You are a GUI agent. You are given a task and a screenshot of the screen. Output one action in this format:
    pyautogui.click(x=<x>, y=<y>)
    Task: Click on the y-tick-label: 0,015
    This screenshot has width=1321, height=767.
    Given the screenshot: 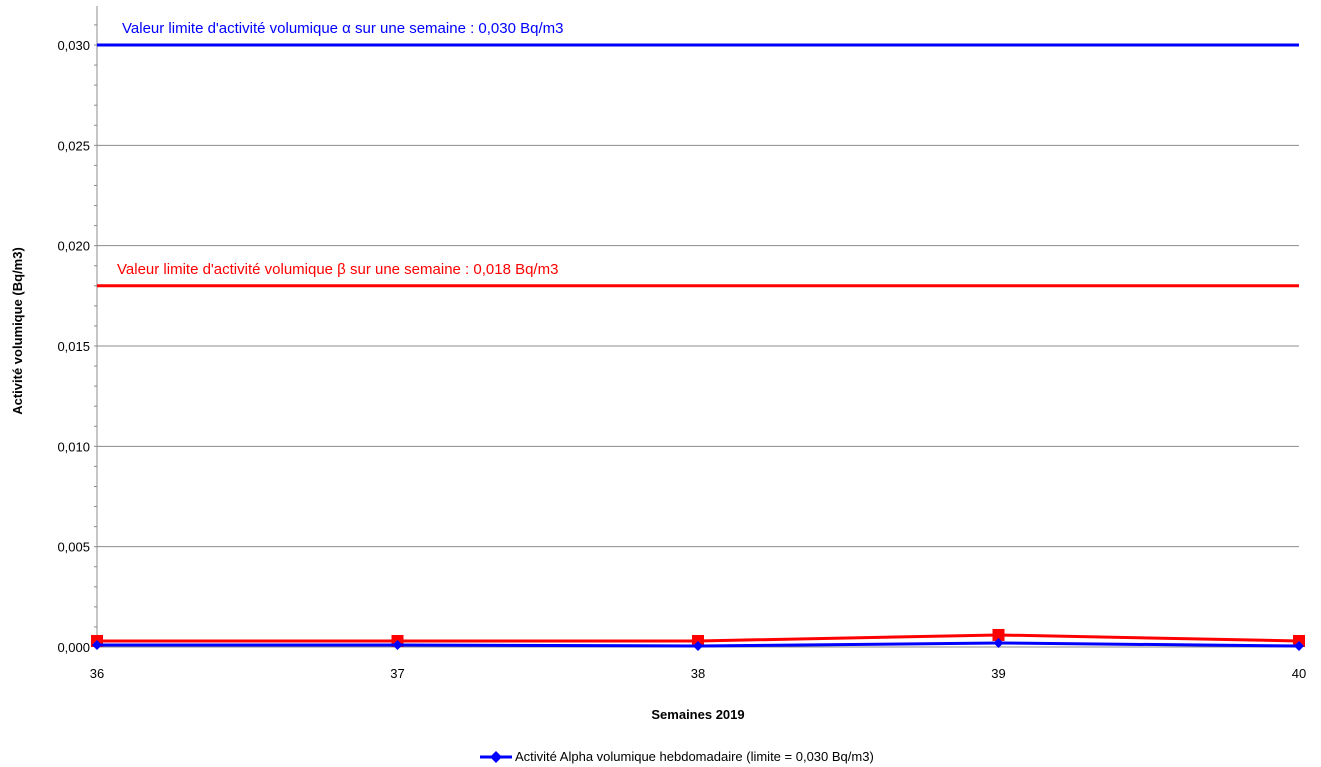 What is the action you would take?
    pyautogui.click(x=73, y=346)
    